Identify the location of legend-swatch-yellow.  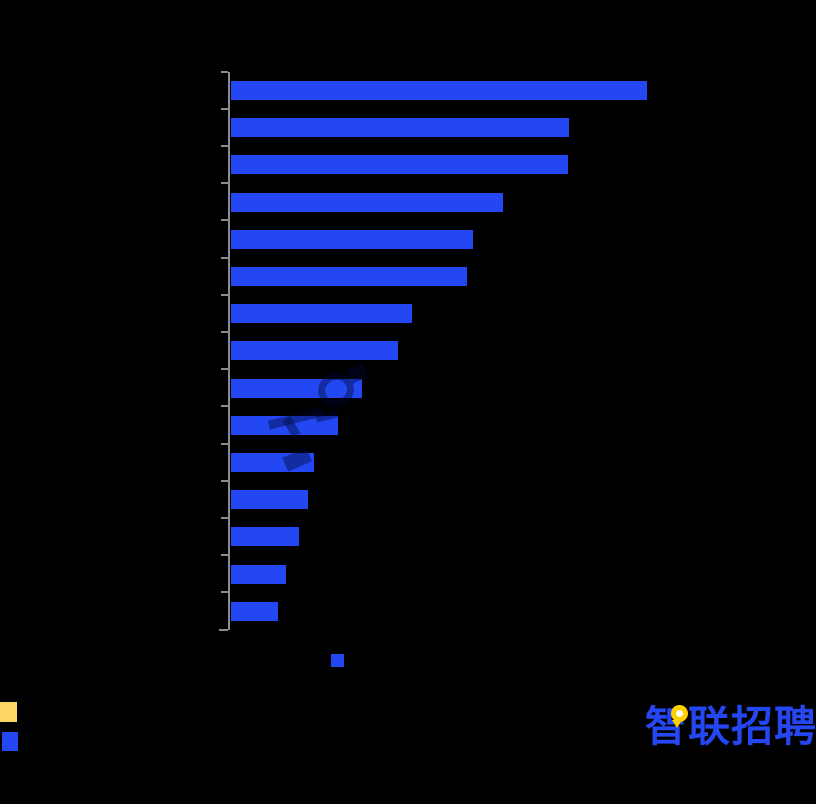
(8, 712).